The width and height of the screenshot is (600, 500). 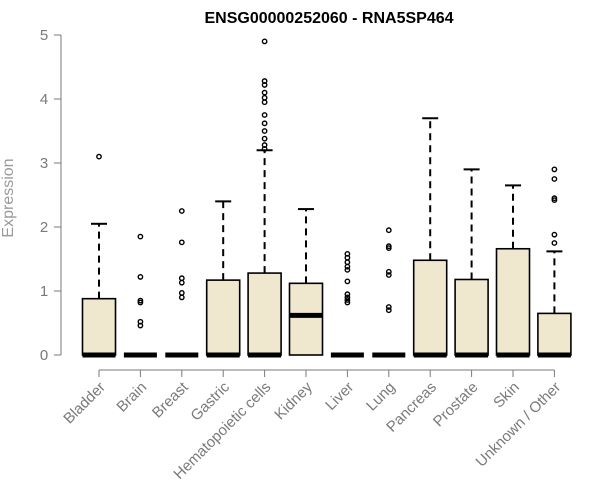 I want to click on x-tick-label: Prostate, so click(x=456, y=405).